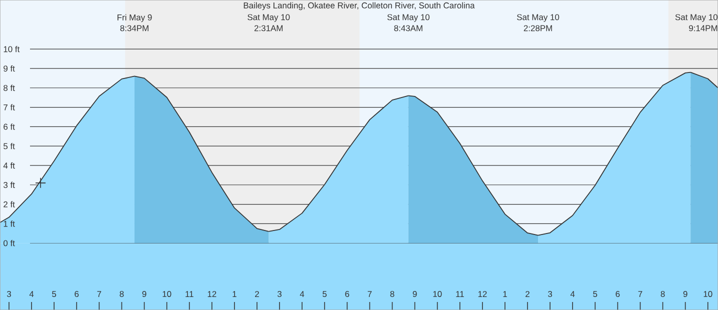 This screenshot has height=310, width=718. What do you see at coordinates (12, 49) in the screenshot?
I see `y-tick-label: 10 ft` at bounding box center [12, 49].